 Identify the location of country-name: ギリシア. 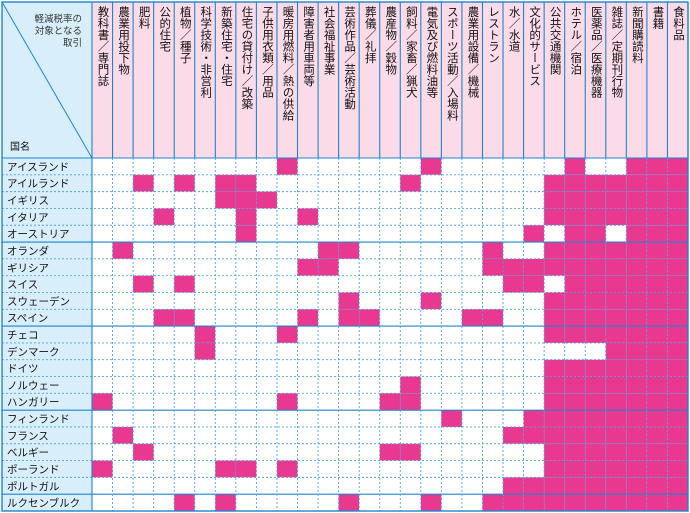
(28, 268).